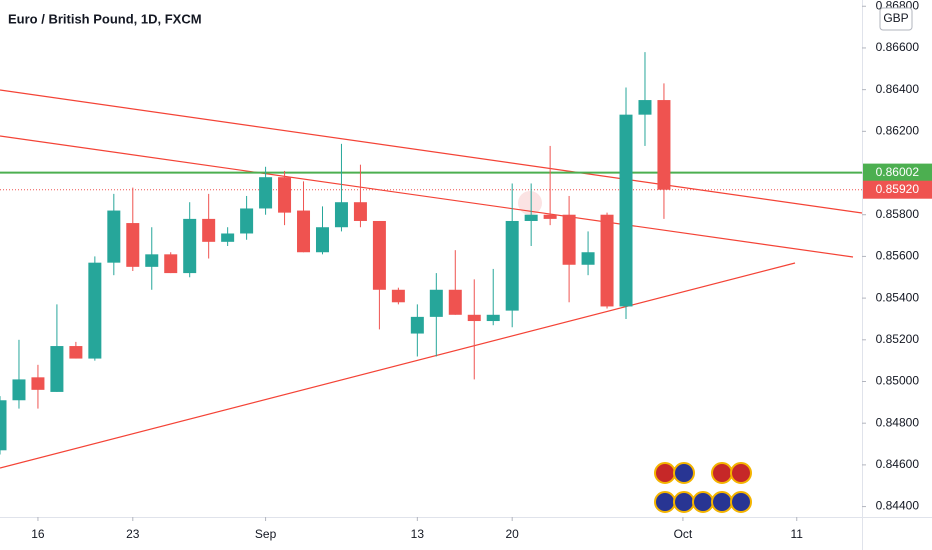 This screenshot has width=932, height=550. I want to click on y-tick-label: 0.84400, so click(898, 506).